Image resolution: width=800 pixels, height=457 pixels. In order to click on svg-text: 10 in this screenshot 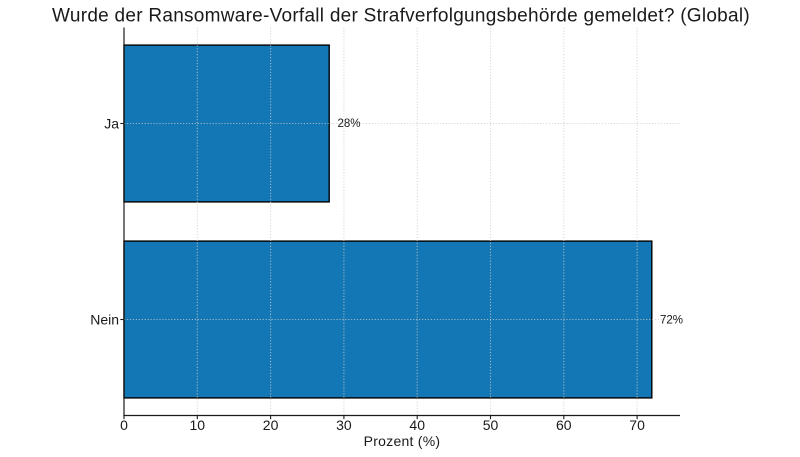, I will do `click(198, 425)`.